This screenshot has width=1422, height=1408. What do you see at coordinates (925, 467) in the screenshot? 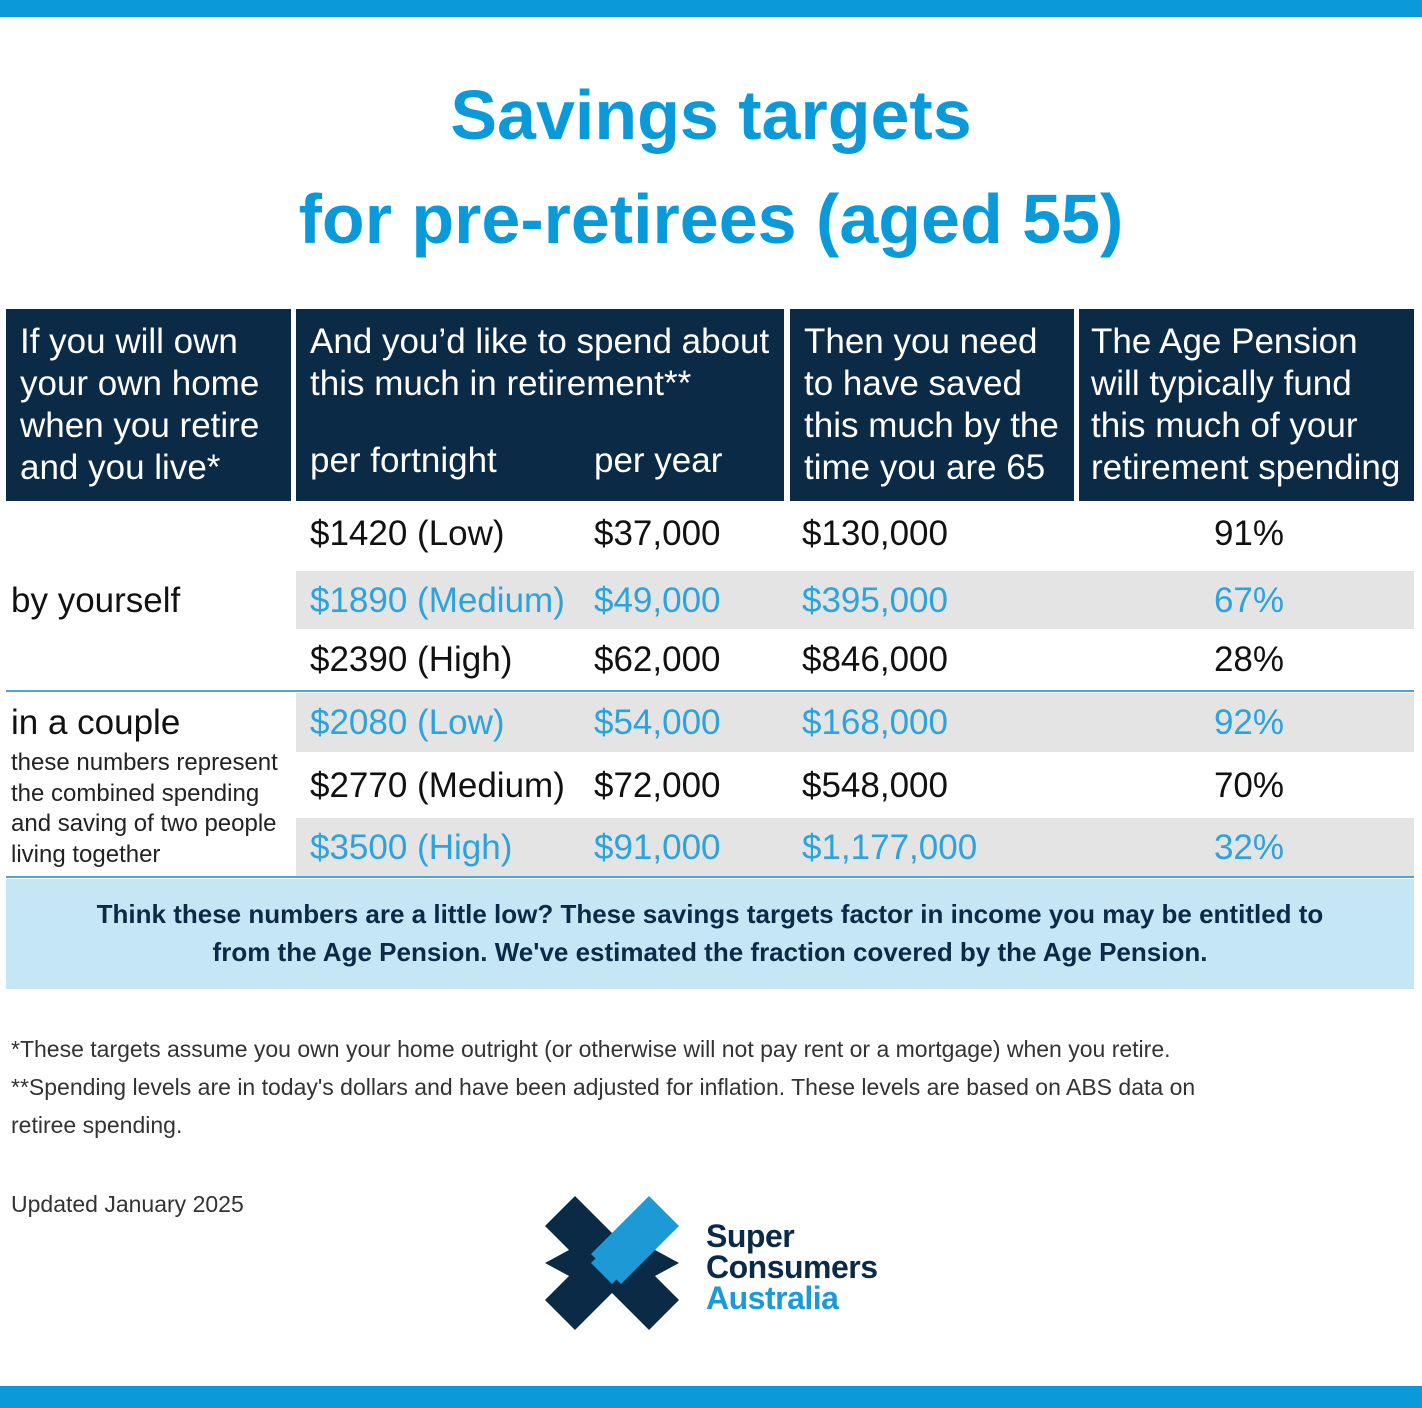
I see `header-text: time you are 65` at bounding box center [925, 467].